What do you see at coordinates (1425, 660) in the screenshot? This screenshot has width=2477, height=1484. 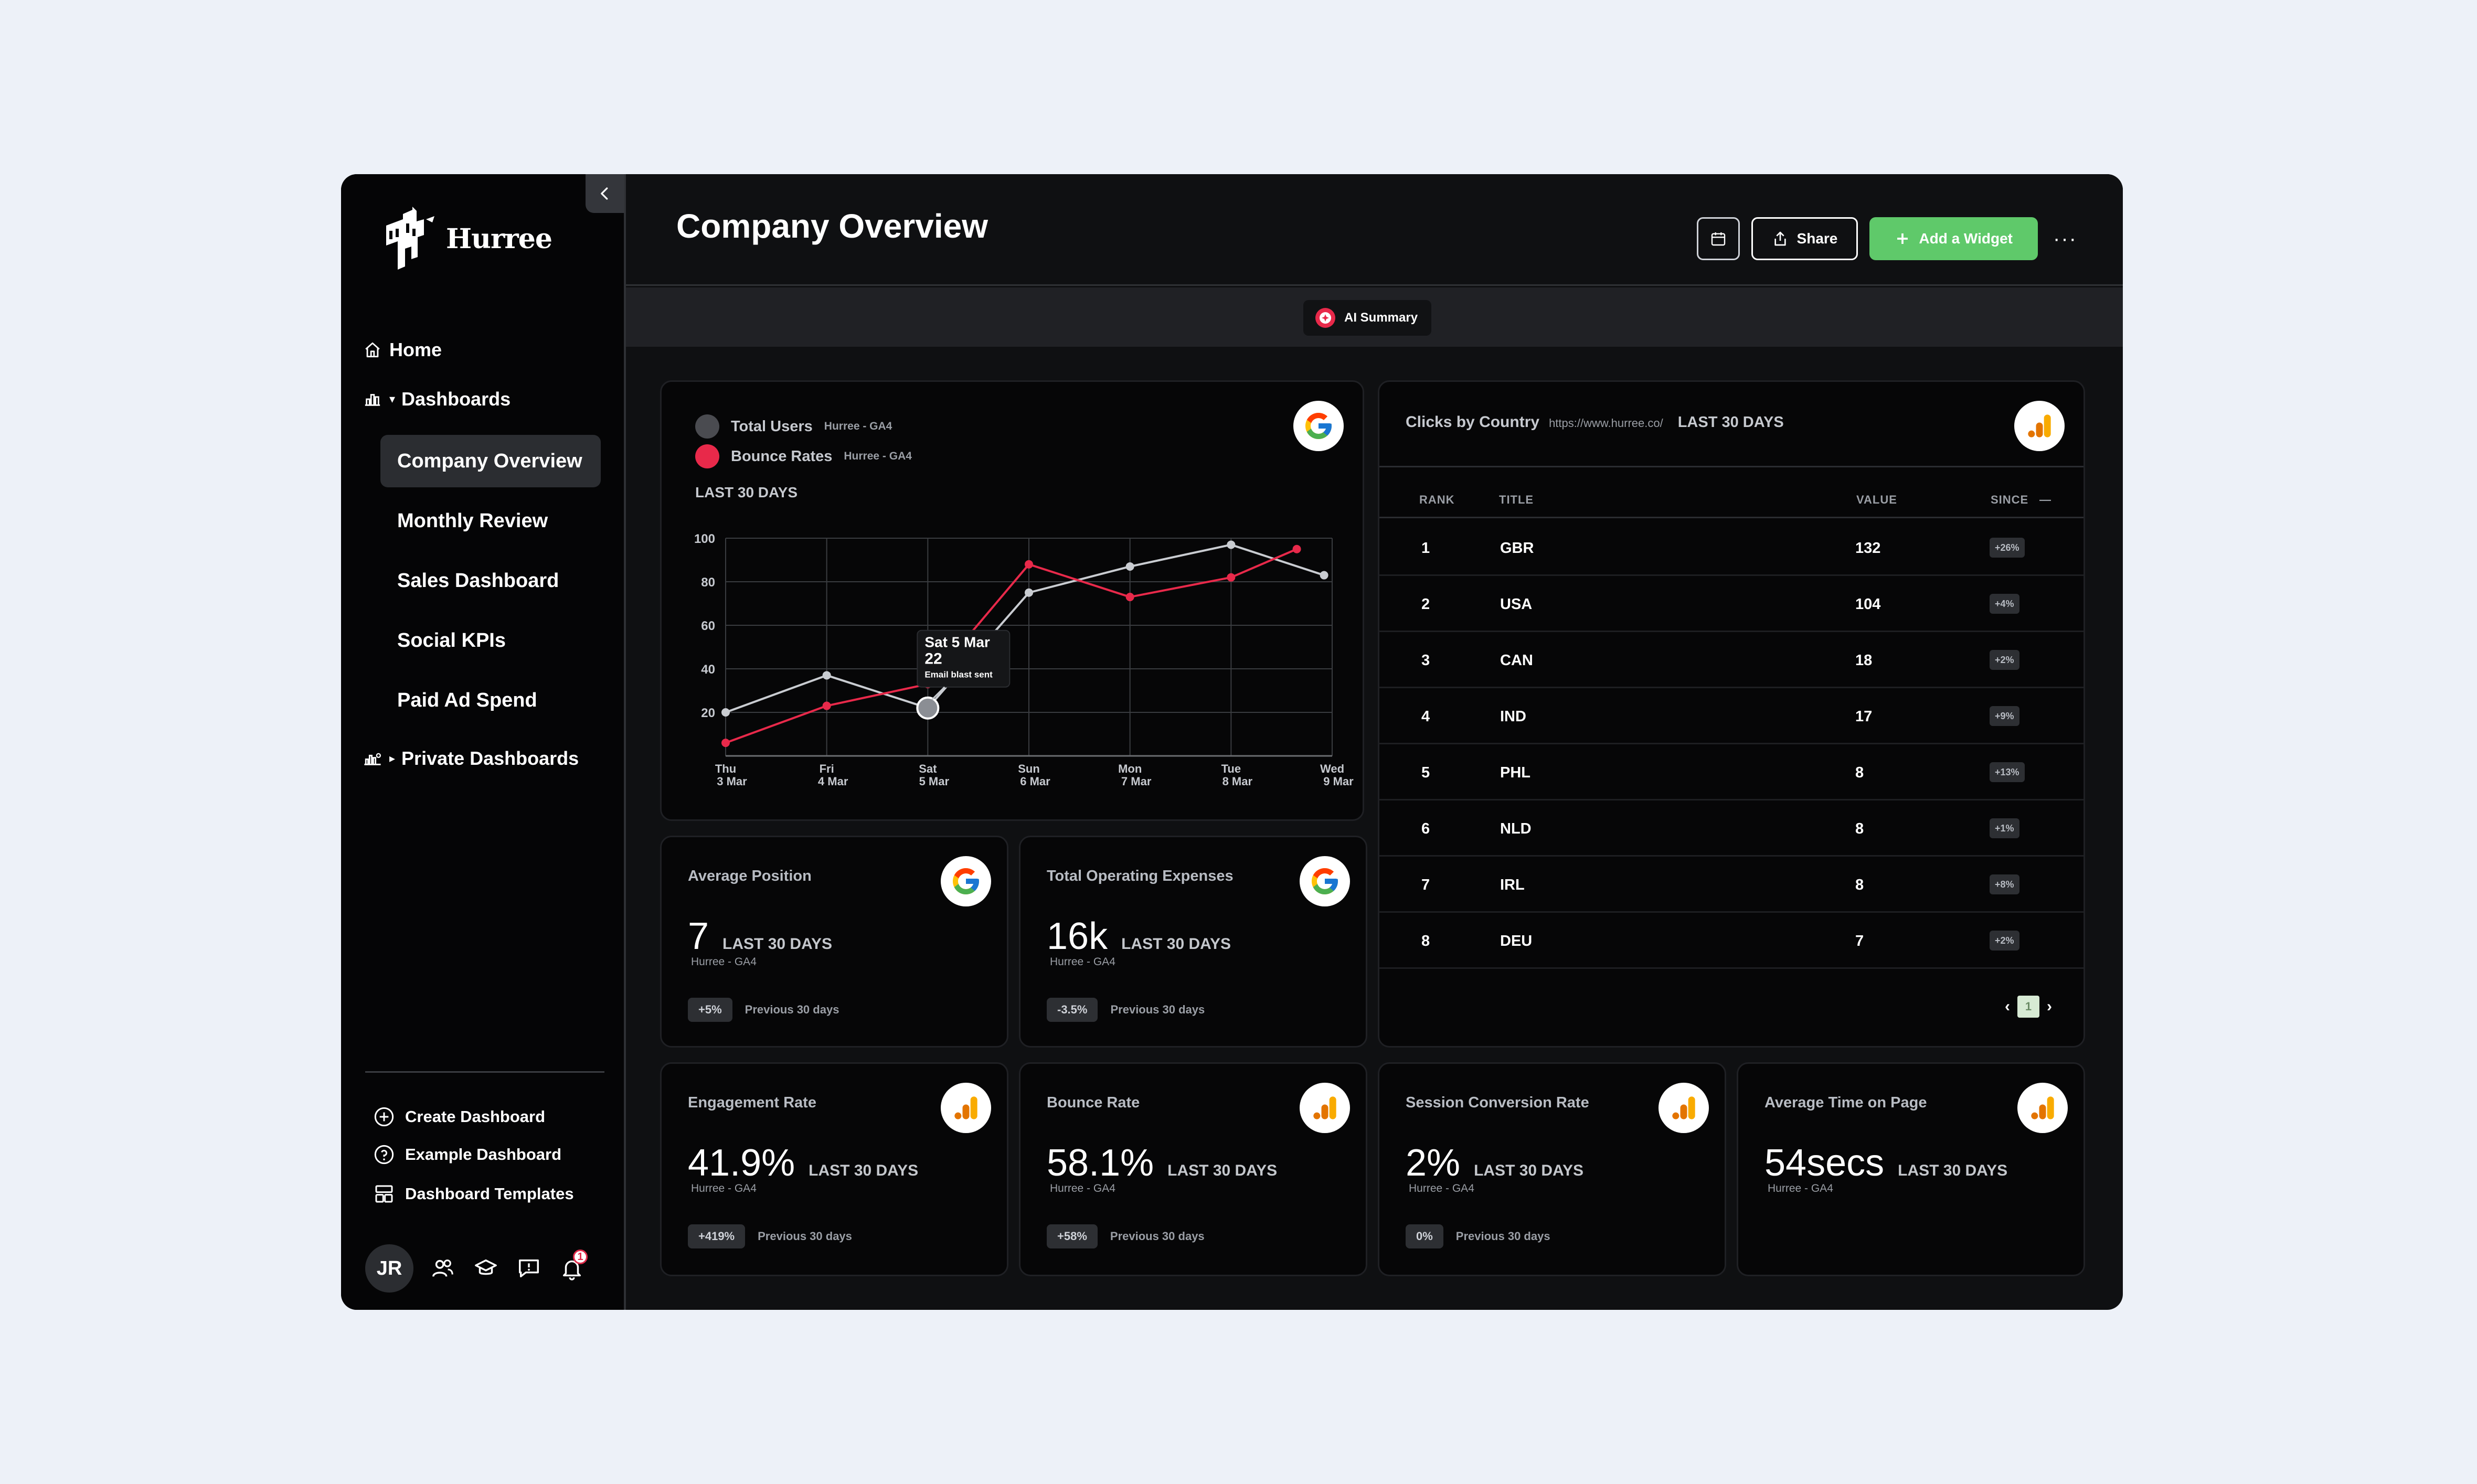 I see `cell-rank: 3` at bounding box center [1425, 660].